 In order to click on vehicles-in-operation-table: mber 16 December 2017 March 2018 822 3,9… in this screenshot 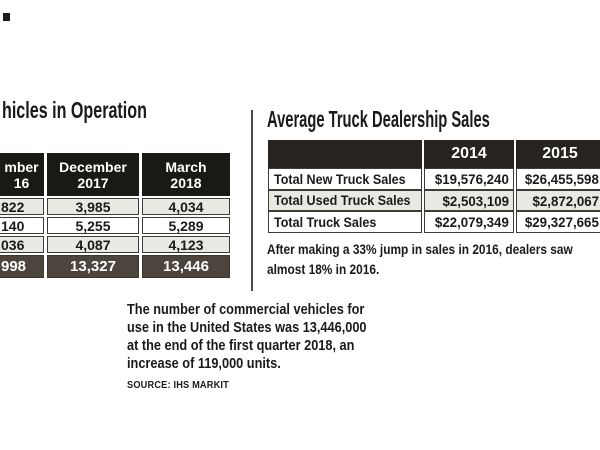, I will do `click(115, 215)`.